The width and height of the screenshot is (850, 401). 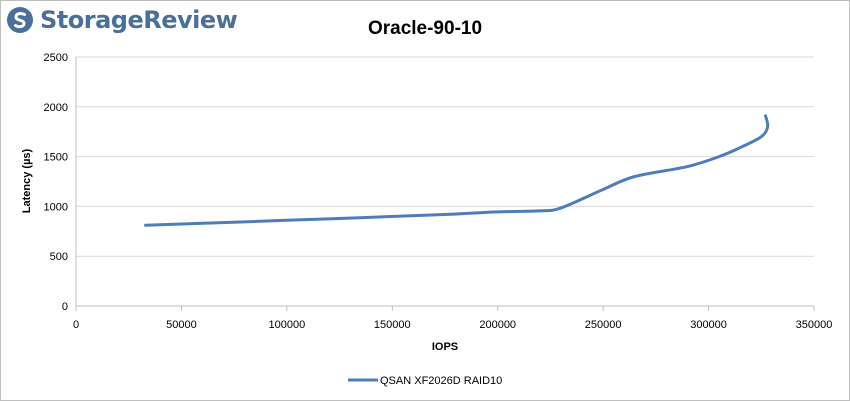 What do you see at coordinates (814, 325) in the screenshot?
I see `x-tick-label: 350000` at bounding box center [814, 325].